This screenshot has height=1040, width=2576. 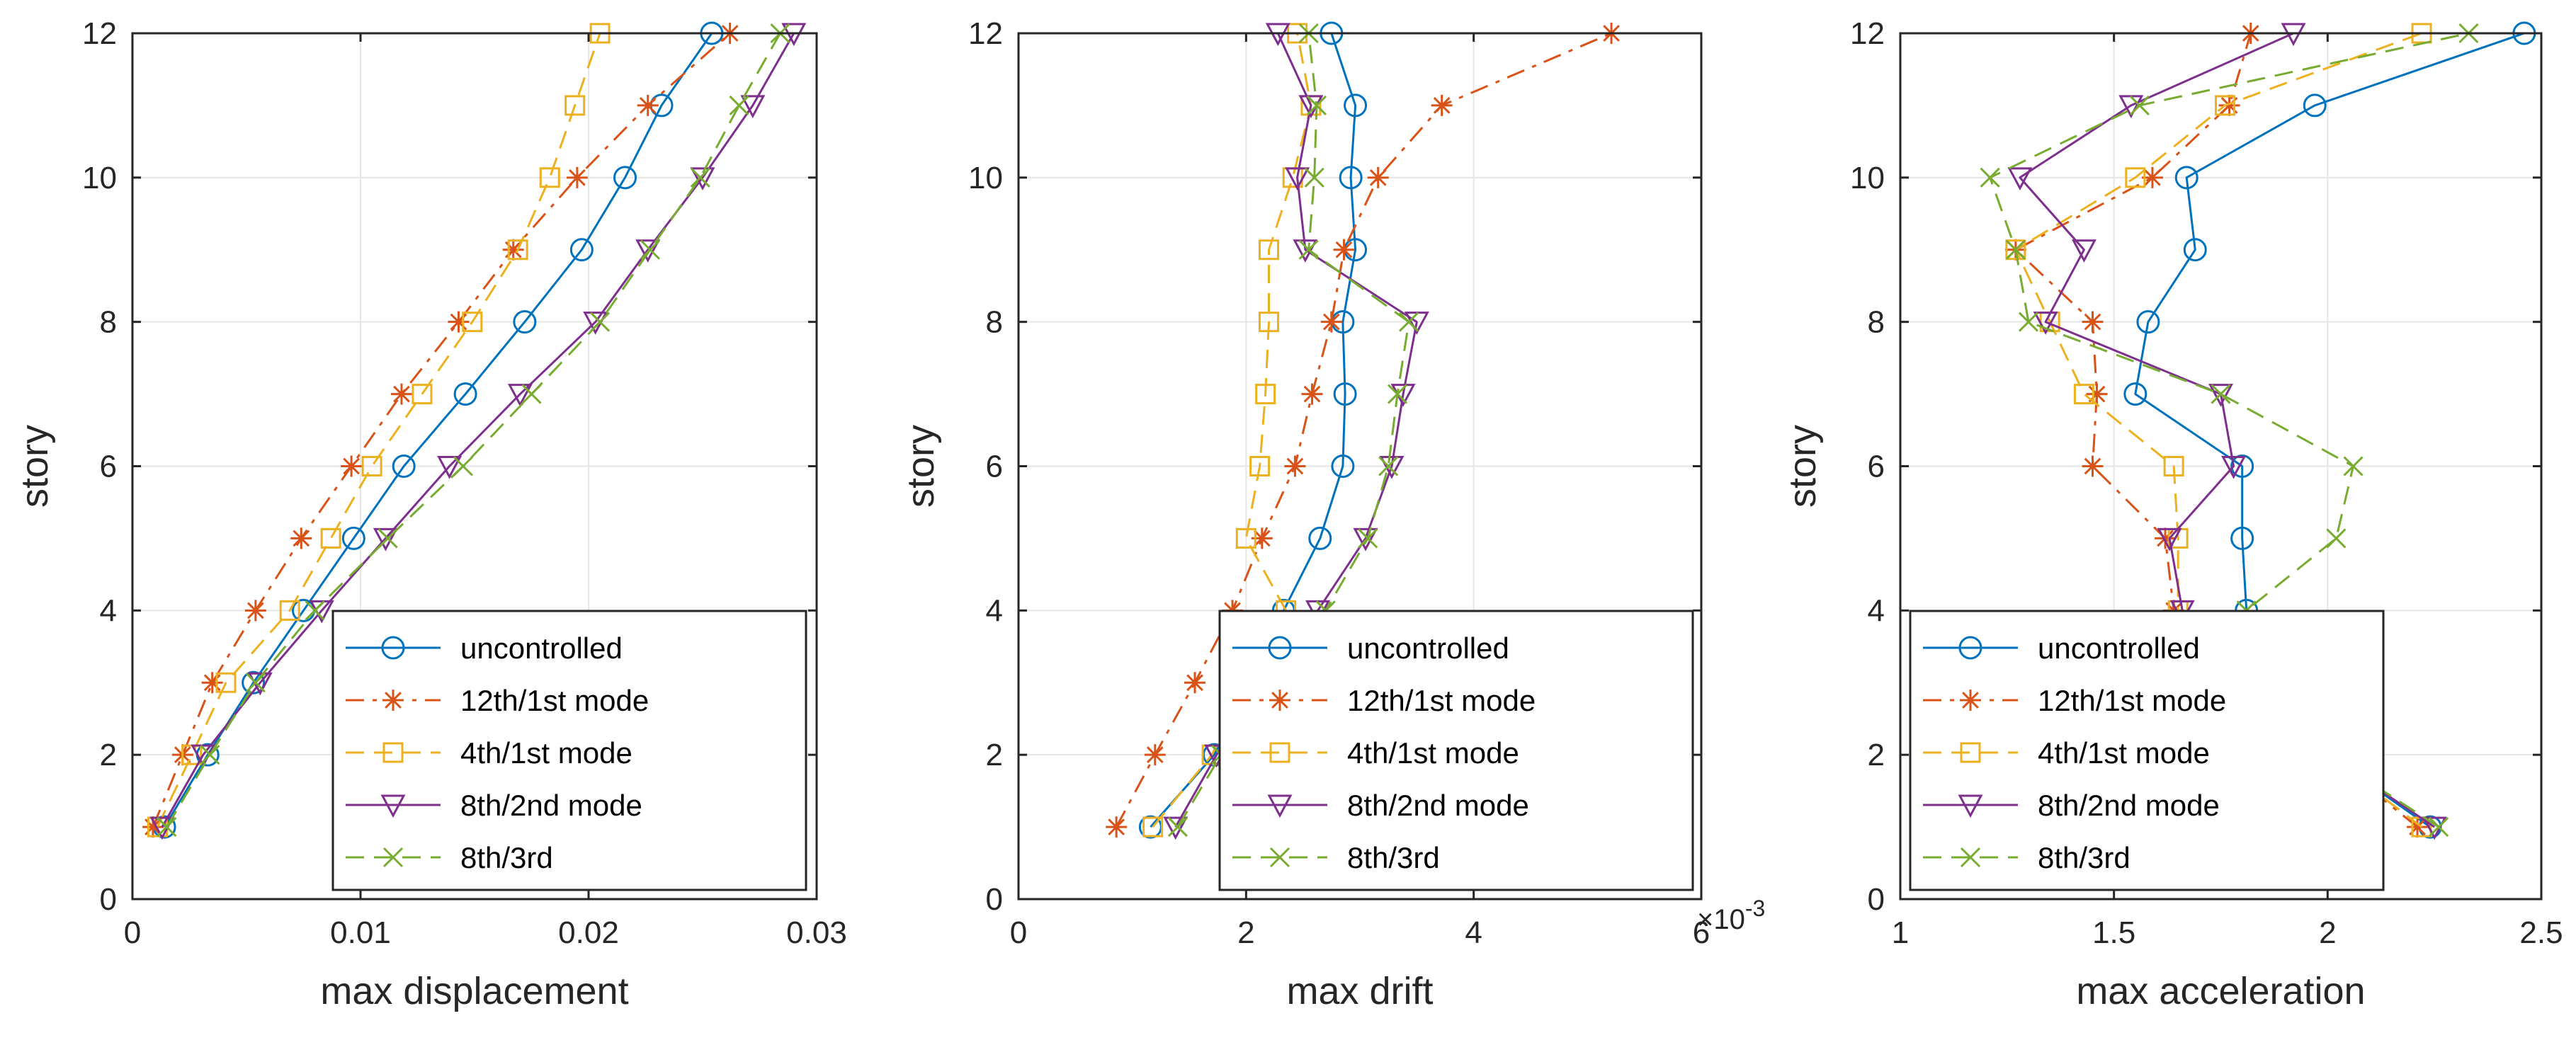 I want to click on y-tick-label: 6, so click(x=108, y=467).